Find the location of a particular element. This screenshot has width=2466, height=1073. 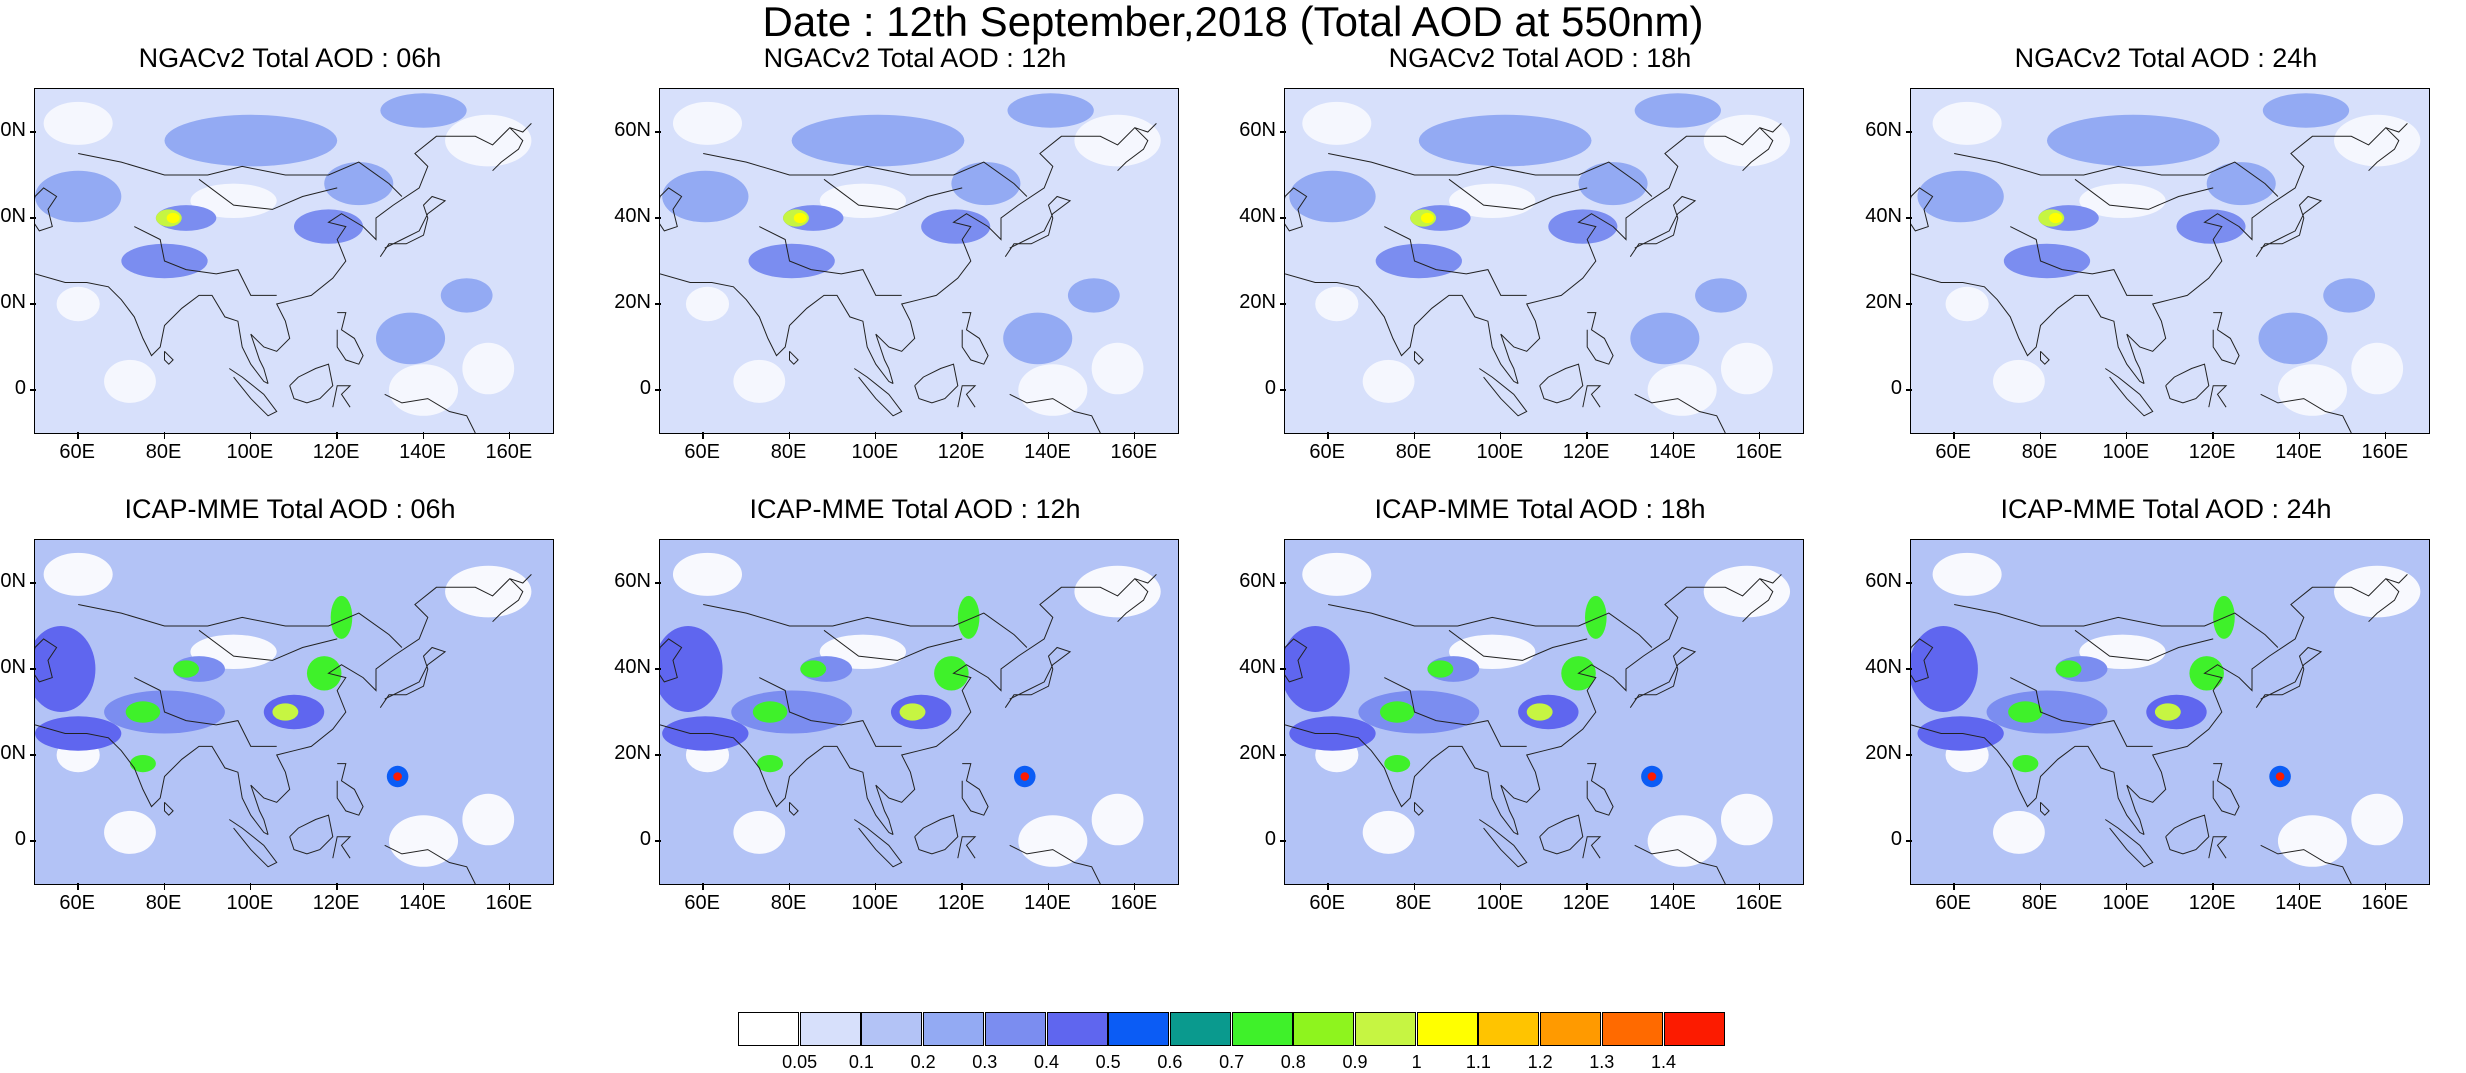

y-tick-label: 20N is located at coordinates (1257, 753).